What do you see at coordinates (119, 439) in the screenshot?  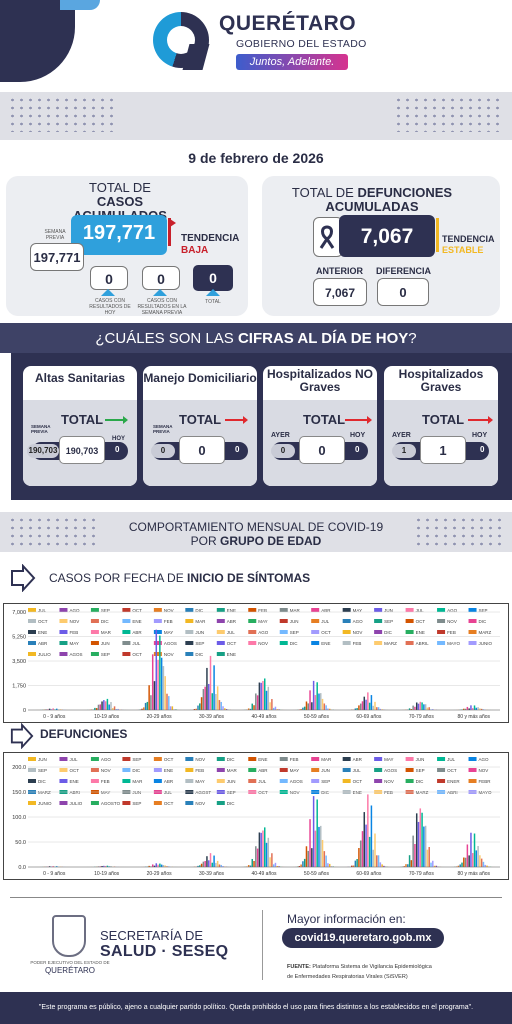 I see `altas-hoy-label: HOY` at bounding box center [119, 439].